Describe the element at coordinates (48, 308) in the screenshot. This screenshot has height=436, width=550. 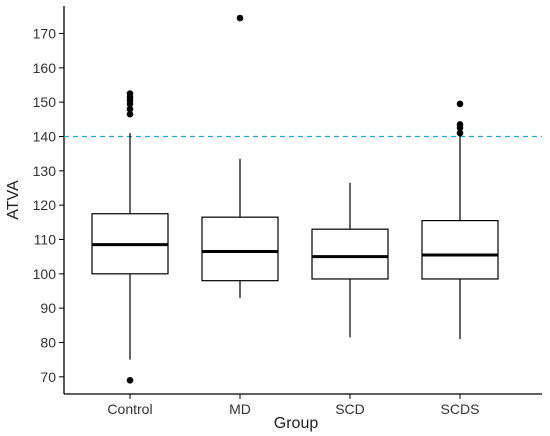
I see `y-tick-label: 90` at that location.